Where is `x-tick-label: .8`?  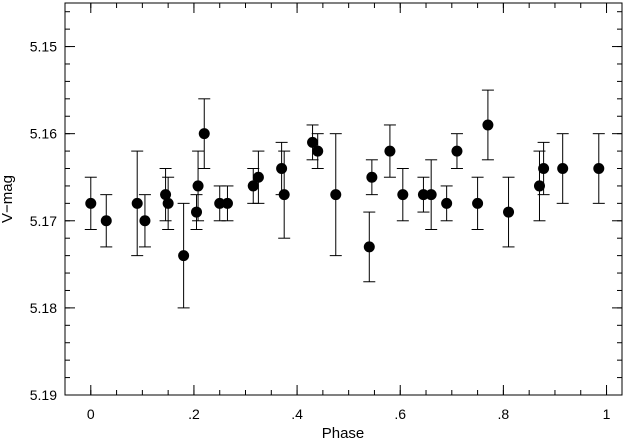 x-tick-label: .8 is located at coordinates (504, 414).